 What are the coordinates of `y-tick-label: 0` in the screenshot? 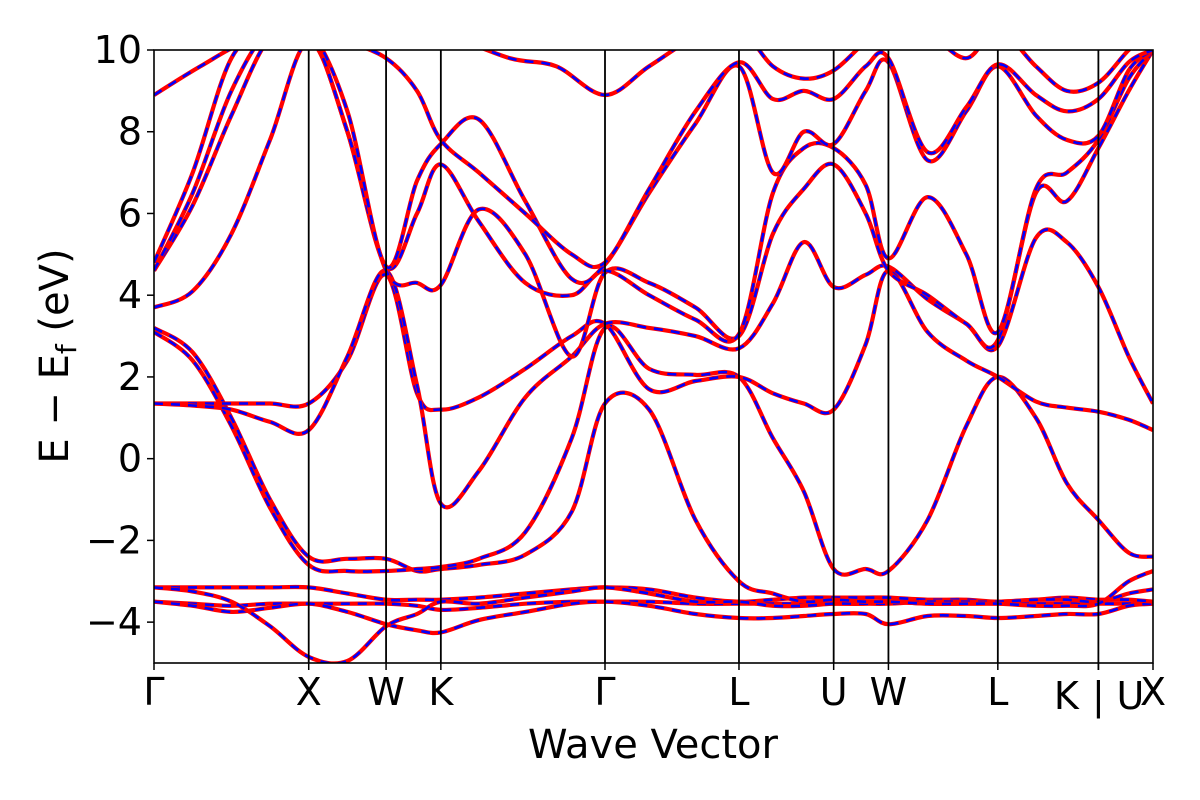 It's located at (130, 459).